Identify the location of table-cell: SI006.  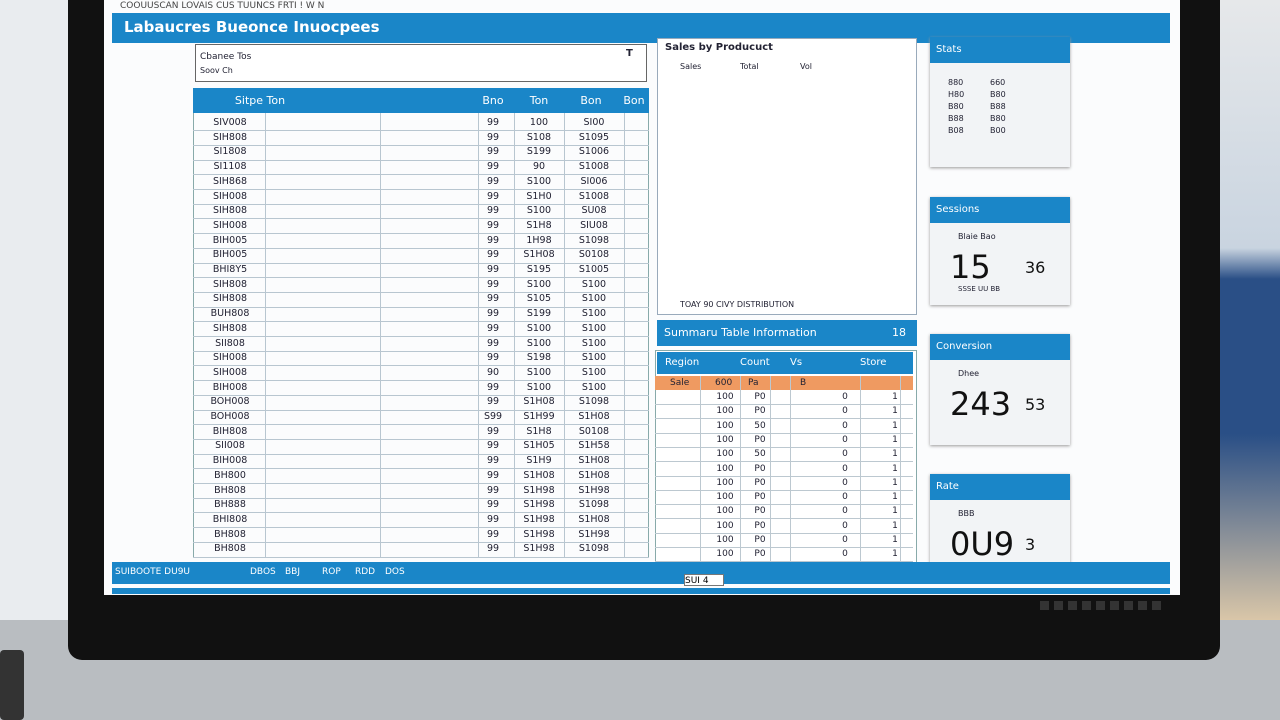
(594, 181).